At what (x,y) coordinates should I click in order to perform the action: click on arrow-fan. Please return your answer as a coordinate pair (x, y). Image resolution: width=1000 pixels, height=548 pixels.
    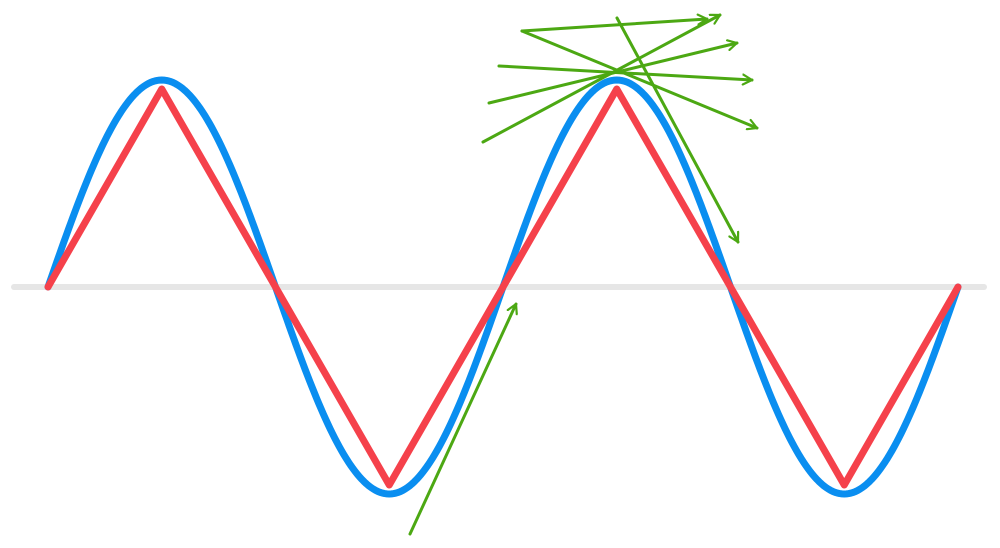
    Looking at the image, I should click on (620, 128).